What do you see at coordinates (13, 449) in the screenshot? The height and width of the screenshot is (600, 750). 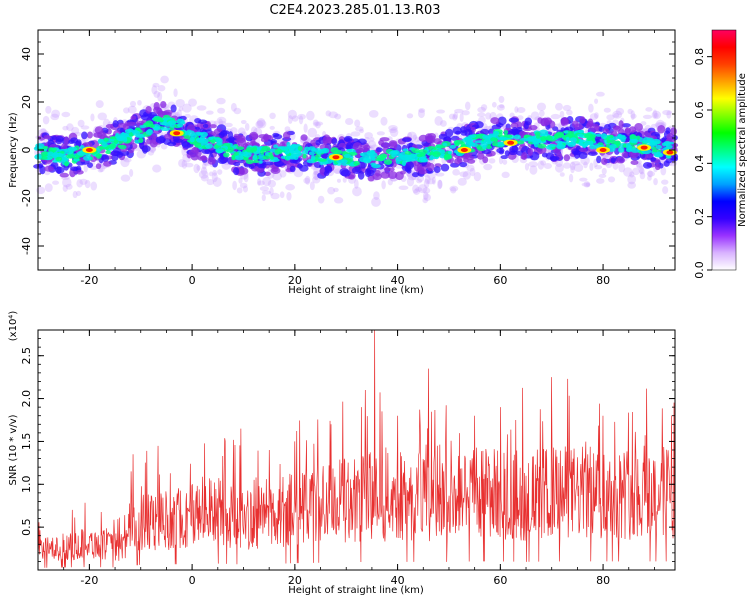 I see `snr-y-axis-title: SNR (10 * v/v)` at bounding box center [13, 449].